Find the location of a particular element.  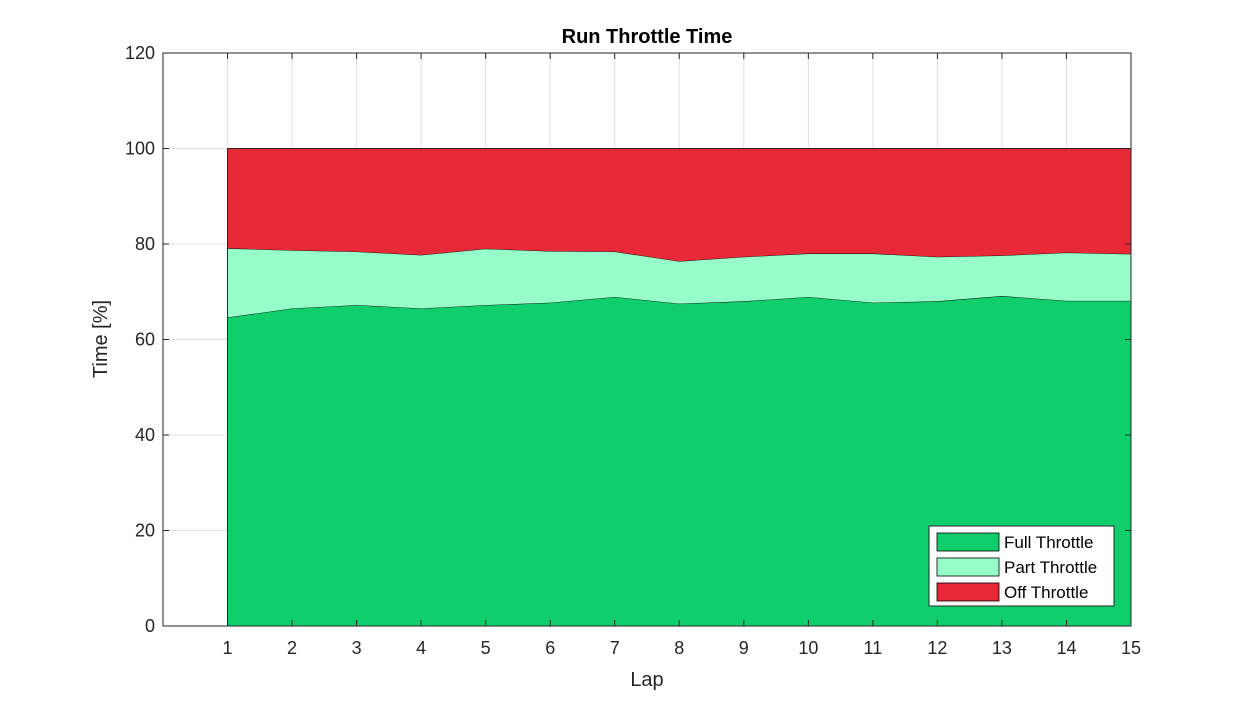

y-tick-label: 80 is located at coordinates (145, 244).